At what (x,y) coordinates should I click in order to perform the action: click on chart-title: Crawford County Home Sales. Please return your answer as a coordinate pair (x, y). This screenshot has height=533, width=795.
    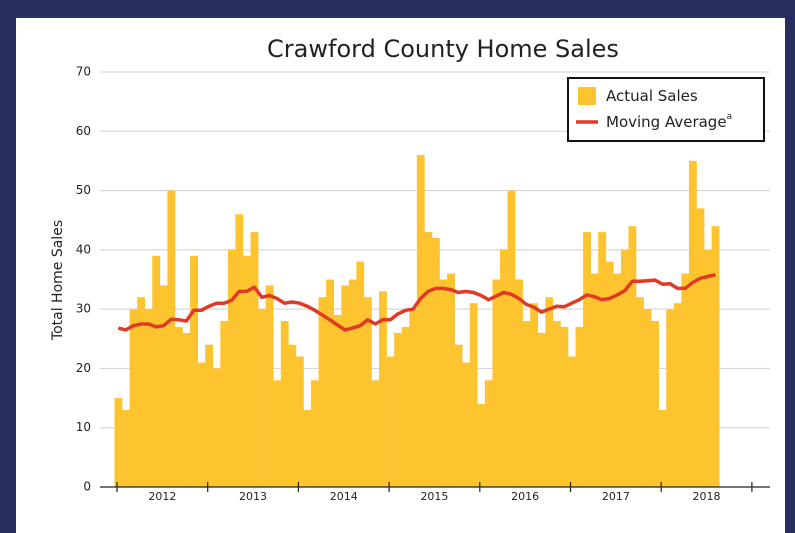
    Looking at the image, I should click on (443, 49).